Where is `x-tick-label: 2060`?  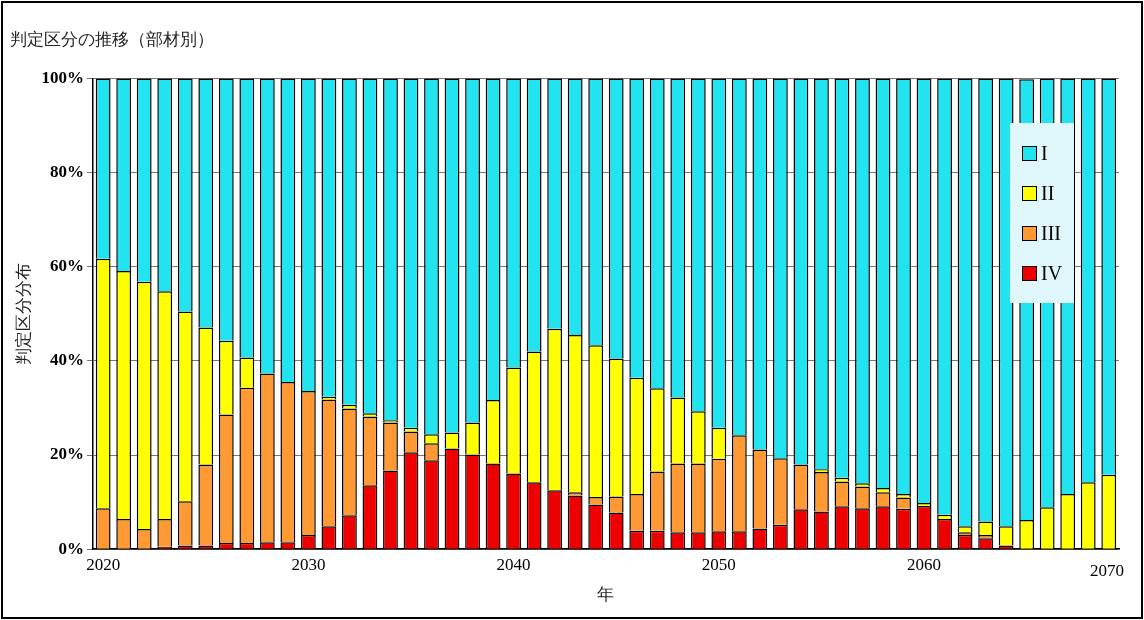 x-tick-label: 2060 is located at coordinates (924, 564).